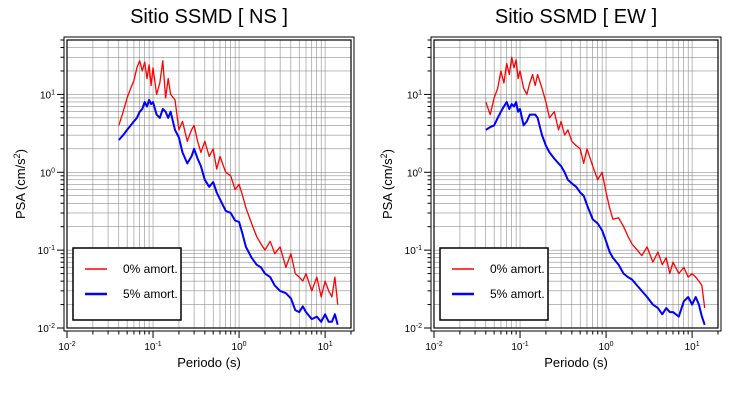 The height and width of the screenshot is (400, 730). Describe the element at coordinates (209, 17) in the screenshot. I see `chart-title: Sitio SSMD [ NS ]` at that location.